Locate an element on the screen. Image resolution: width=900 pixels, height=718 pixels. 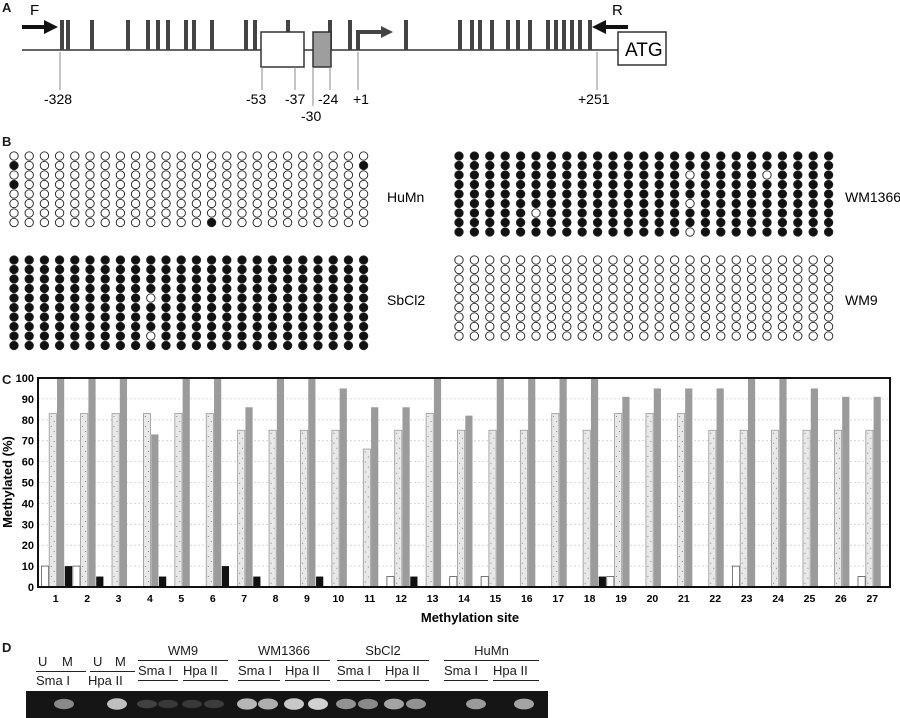
sample-label-sbcl2: SbCl2 is located at coordinates (406, 300).